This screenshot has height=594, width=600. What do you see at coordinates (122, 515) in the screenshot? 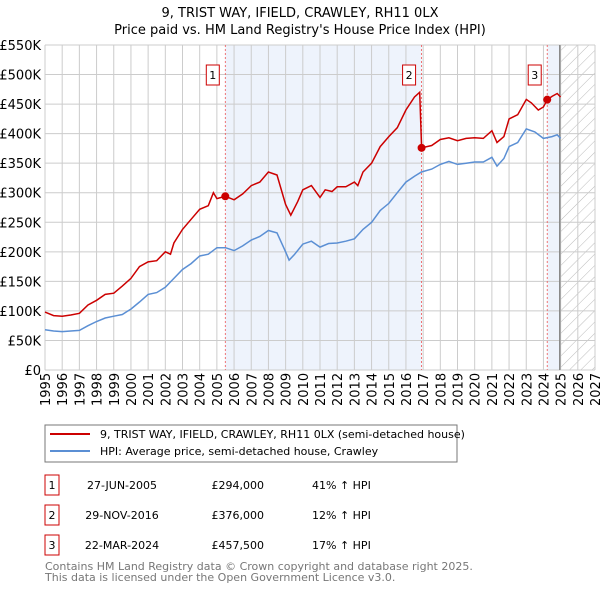
I see `table-row-date: 29-NOV-2016` at bounding box center [122, 515].